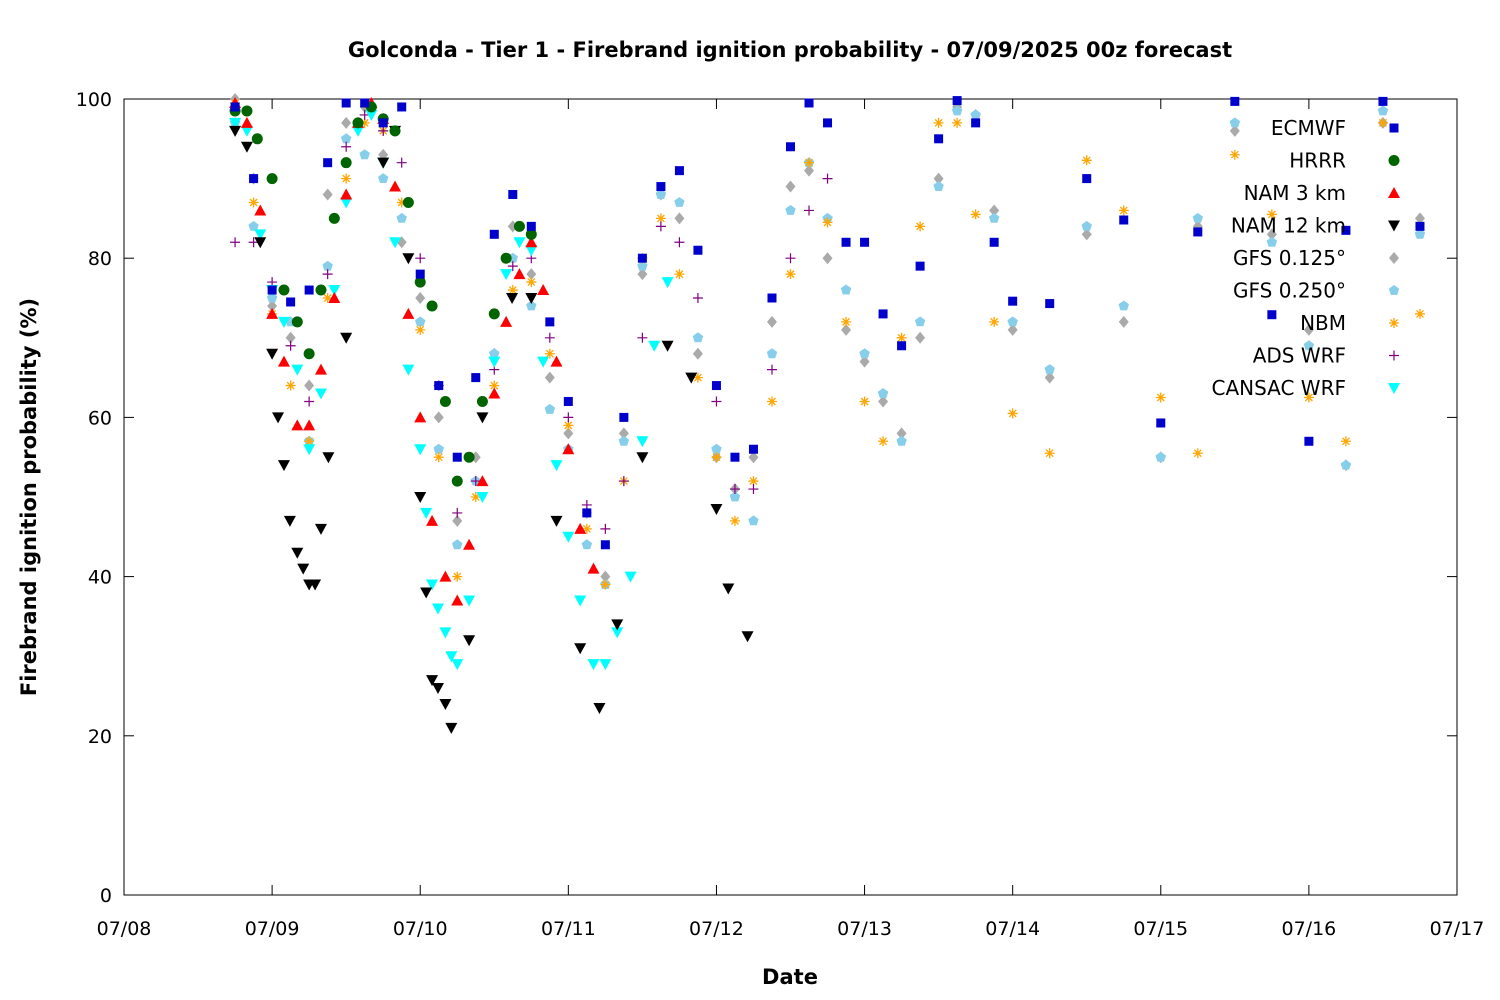  What do you see at coordinates (1323, 323) in the screenshot?
I see `legend-label: NBM` at bounding box center [1323, 323].